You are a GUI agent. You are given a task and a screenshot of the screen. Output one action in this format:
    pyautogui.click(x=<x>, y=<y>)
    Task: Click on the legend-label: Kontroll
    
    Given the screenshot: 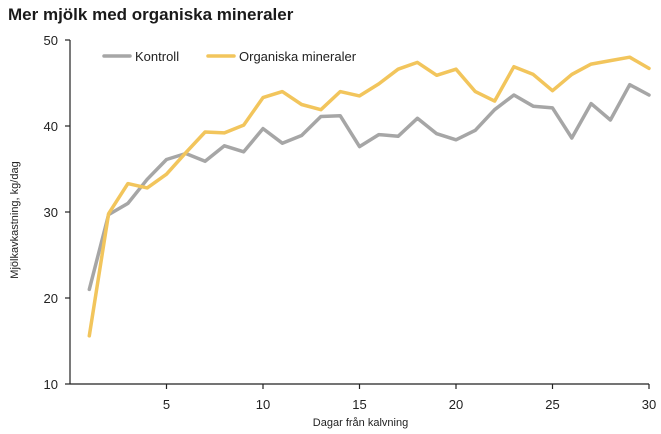 What is the action you would take?
    pyautogui.click(x=157, y=56)
    